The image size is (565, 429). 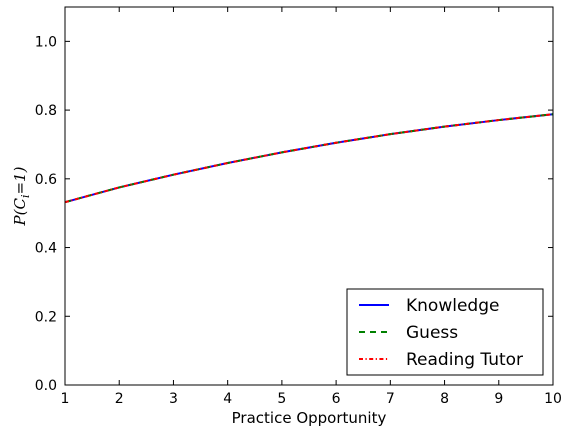 I want to click on legend: Knowledge Guess Reading Tutor, so click(x=445, y=332).